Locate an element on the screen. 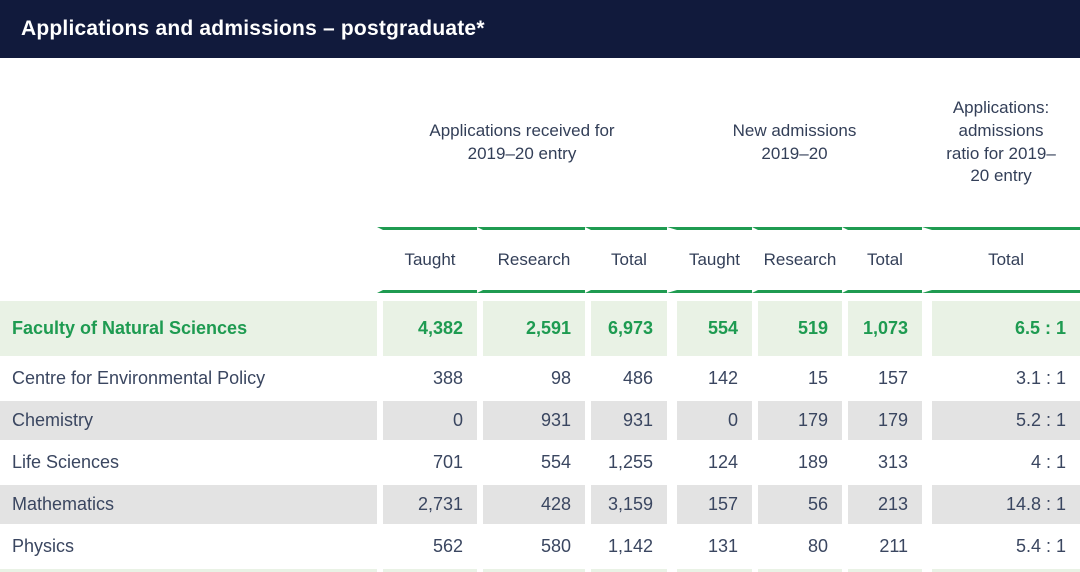 The height and width of the screenshot is (572, 1080). cell-value: 3,159 is located at coordinates (626, 503).